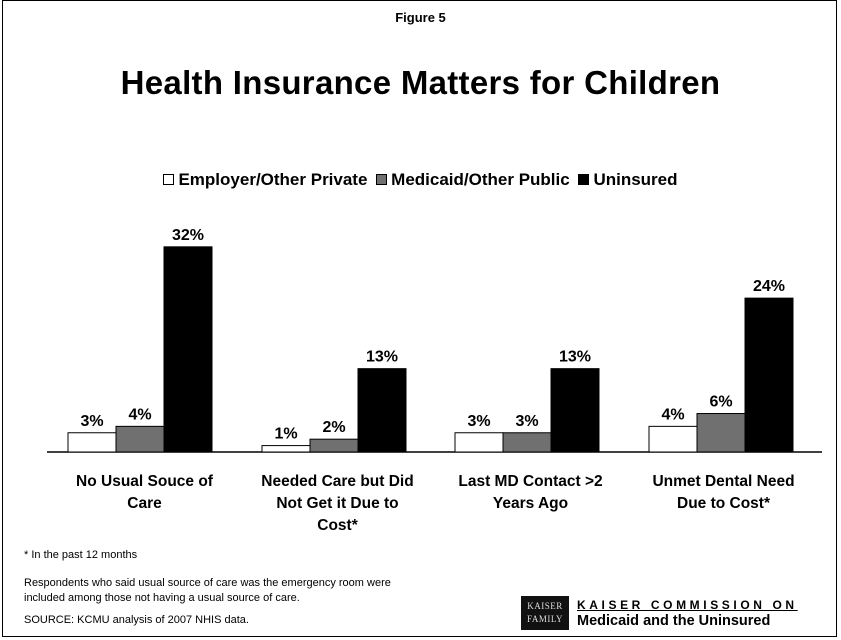 The width and height of the screenshot is (841, 640). I want to click on chart-title: Health Insurance Matters for Children, so click(420, 82).